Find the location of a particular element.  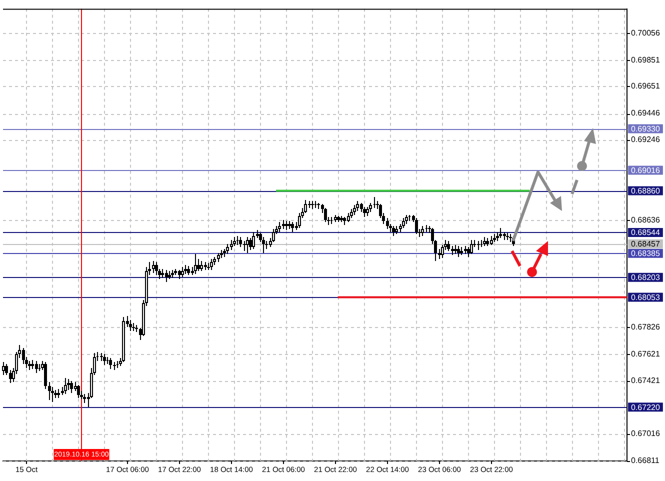

y-tick-label: 0.68636 is located at coordinates (645, 220).